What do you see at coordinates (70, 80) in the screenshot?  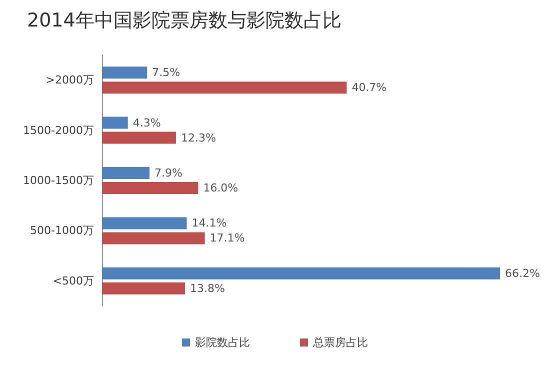 I see `y-tick-label: >2000万` at bounding box center [70, 80].